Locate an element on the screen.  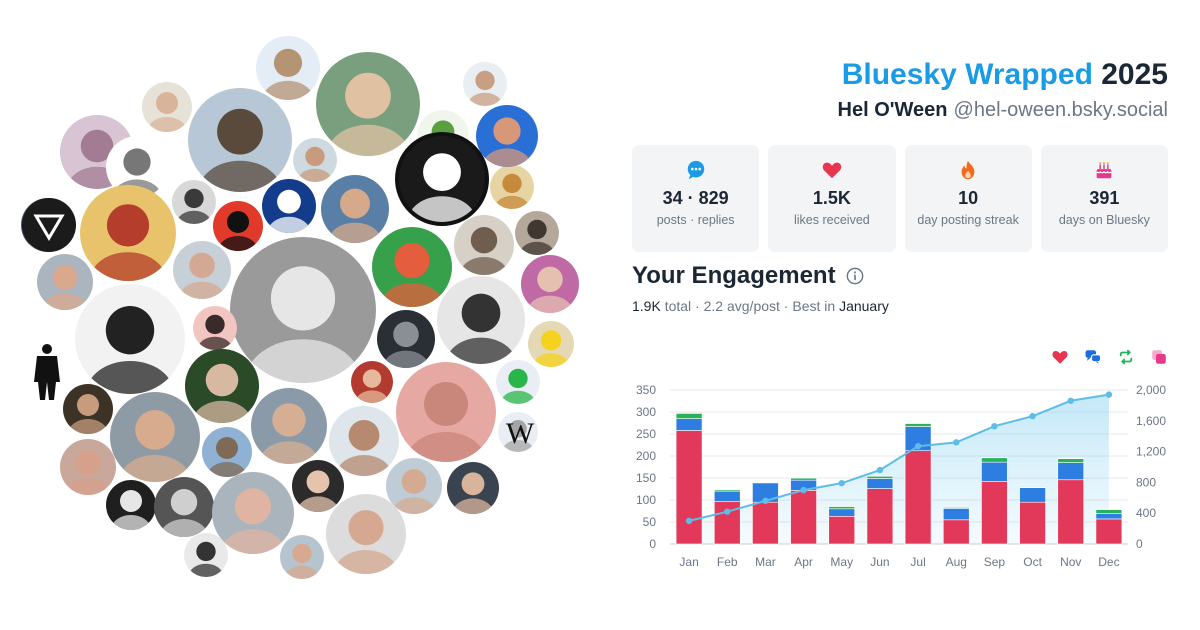
suit-silhouette-icon is located at coordinates (47, 371).